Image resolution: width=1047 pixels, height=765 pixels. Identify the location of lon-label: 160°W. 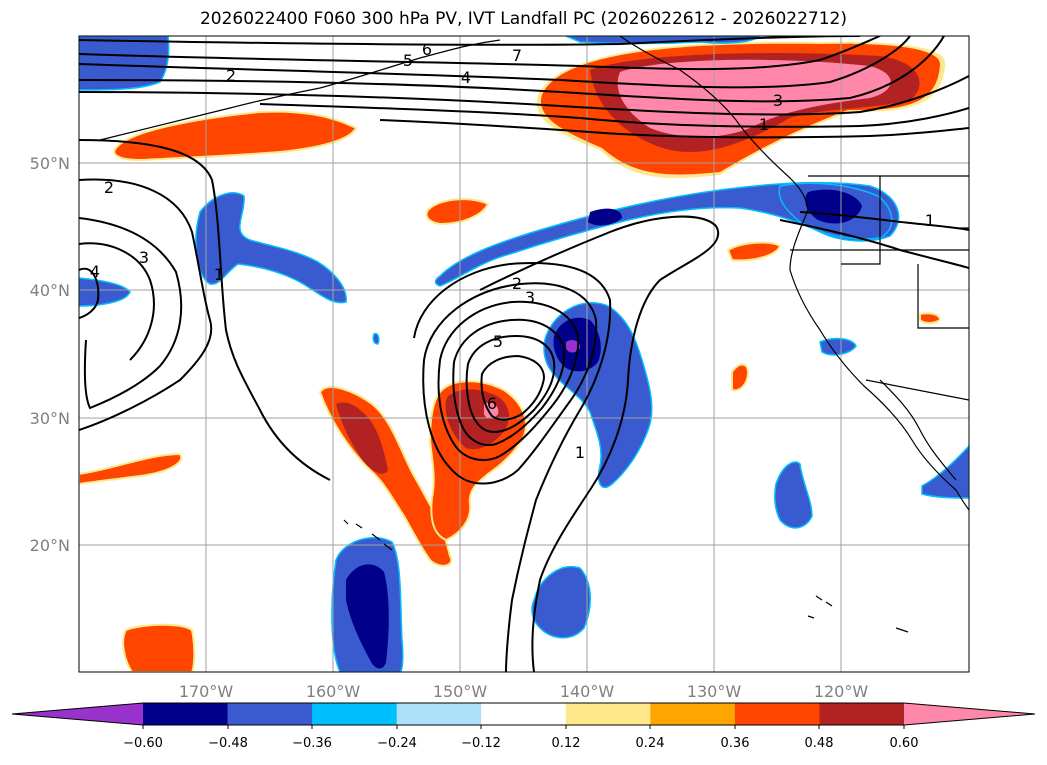
(333, 691).